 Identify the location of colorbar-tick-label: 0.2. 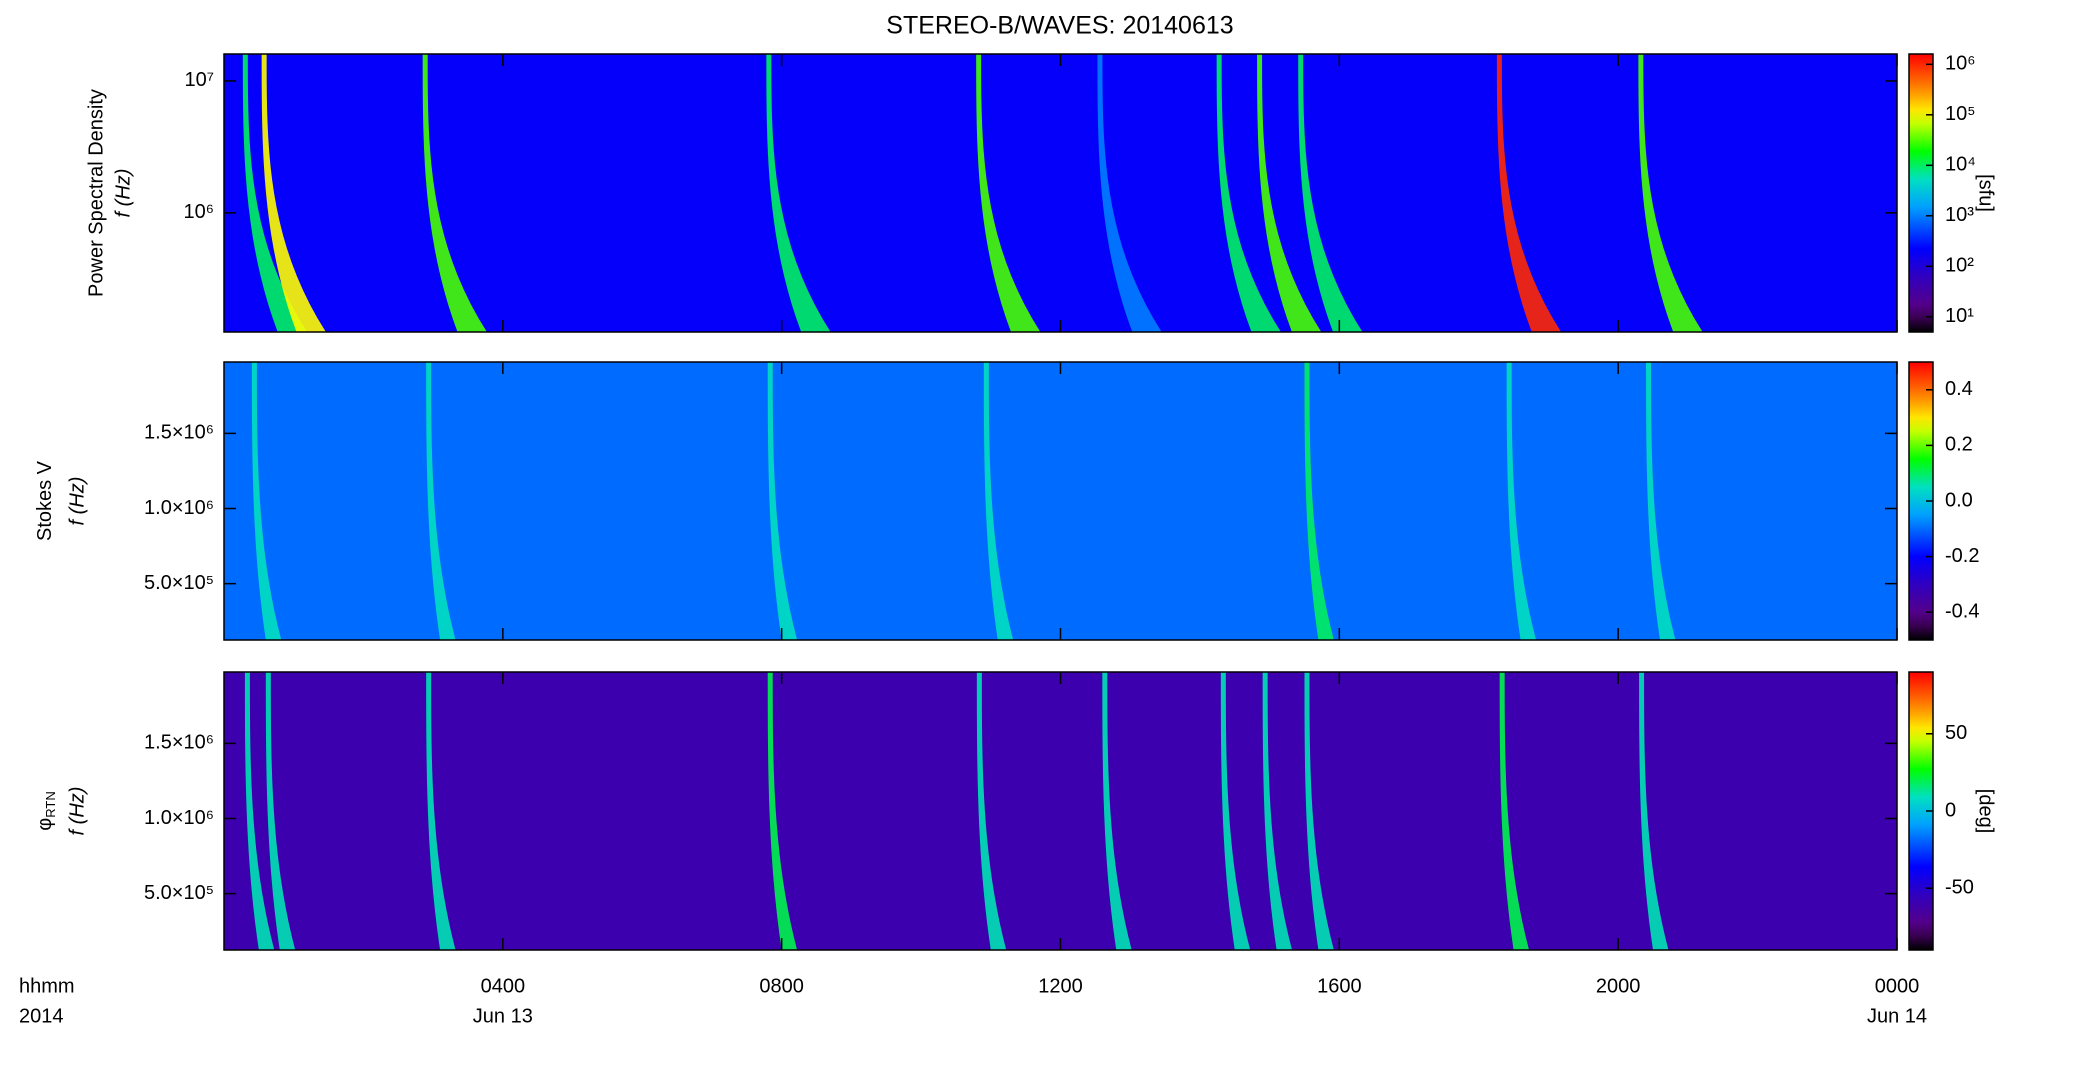
(1959, 445).